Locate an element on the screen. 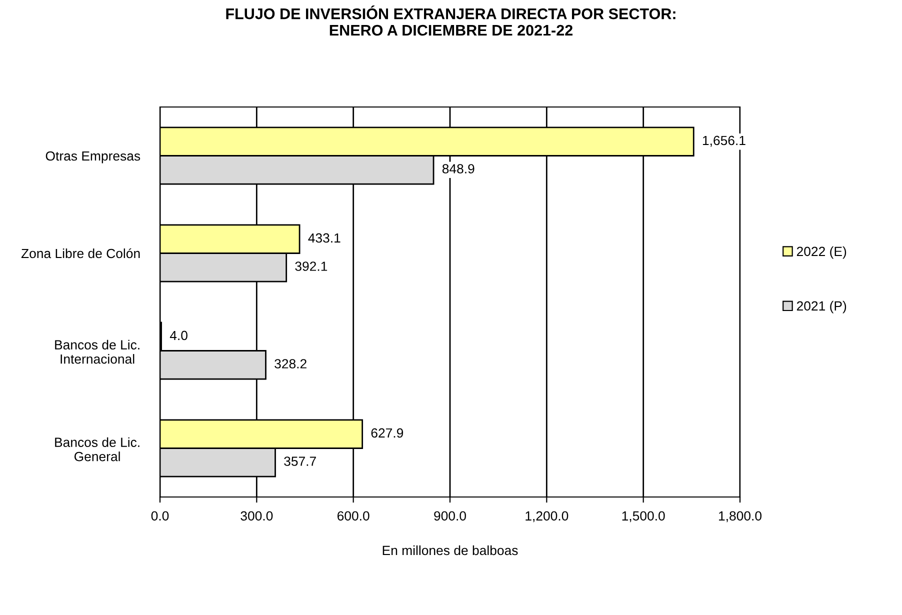 The width and height of the screenshot is (902, 615). y-tick-label: Bancos de Lic. General is located at coordinates (97, 449).